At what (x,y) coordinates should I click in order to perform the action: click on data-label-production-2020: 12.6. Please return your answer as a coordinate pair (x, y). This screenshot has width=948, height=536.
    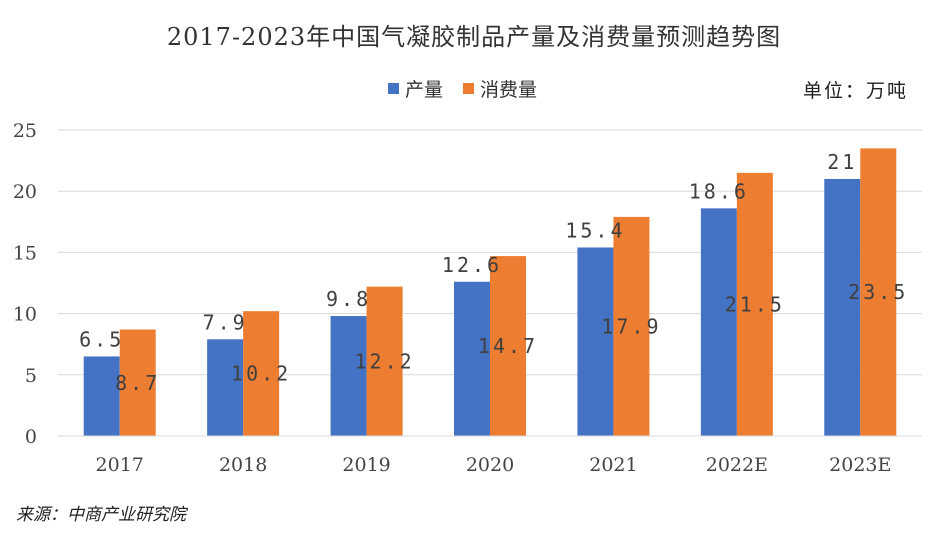
    Looking at the image, I should click on (472, 265).